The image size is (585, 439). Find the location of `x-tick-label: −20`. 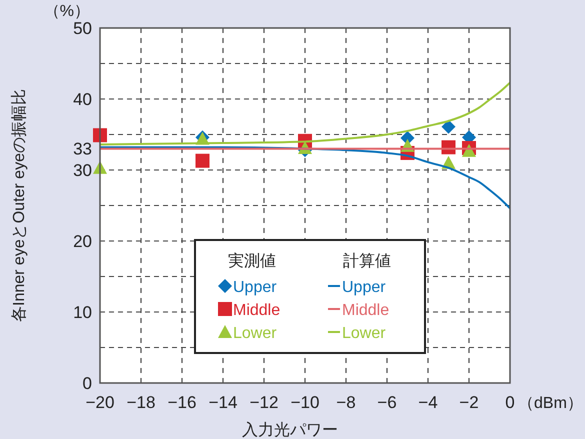

x-tick-label: −20 is located at coordinates (100, 402).